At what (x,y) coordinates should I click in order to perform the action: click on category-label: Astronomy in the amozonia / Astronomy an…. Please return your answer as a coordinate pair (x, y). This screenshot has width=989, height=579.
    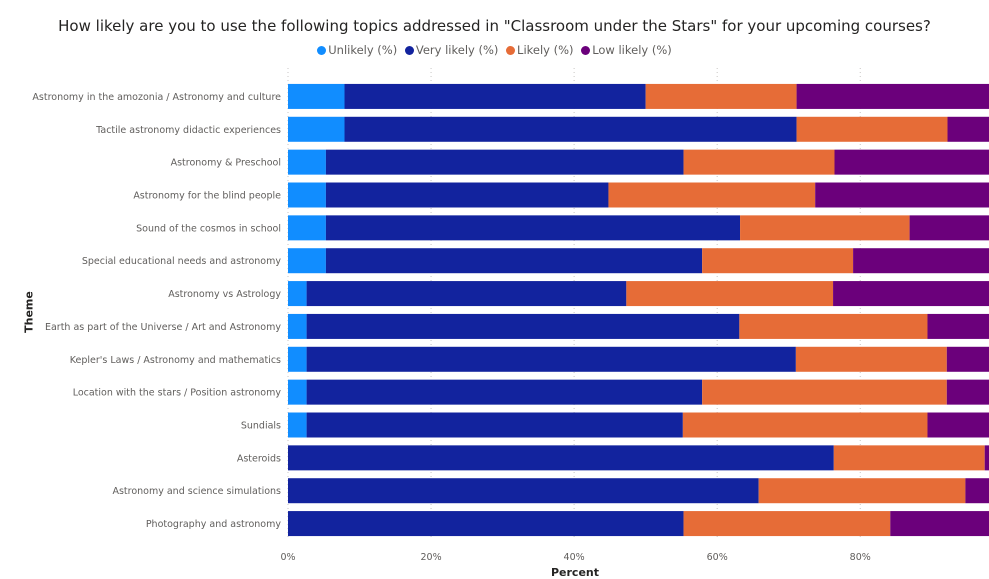
    Looking at the image, I should click on (156, 97).